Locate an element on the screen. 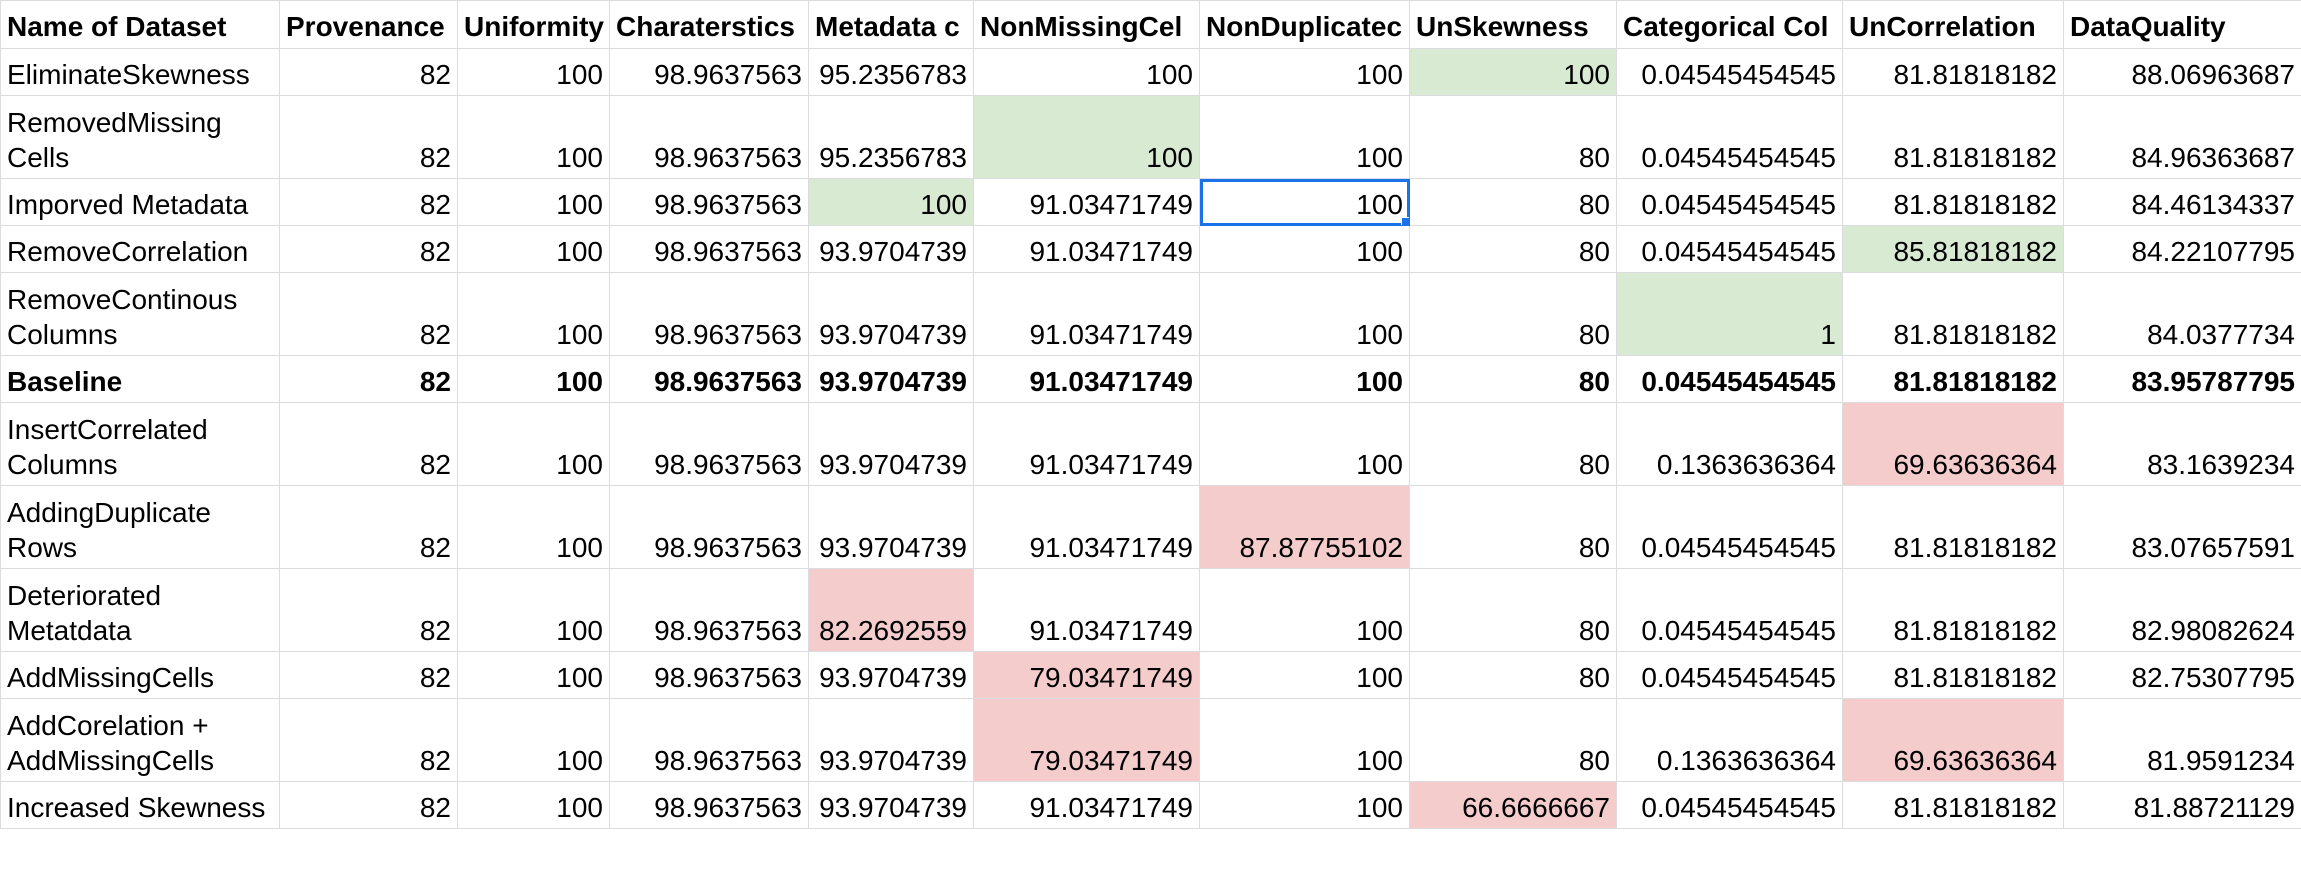  value-cell: 79.03471749 is located at coordinates (1086, 675).